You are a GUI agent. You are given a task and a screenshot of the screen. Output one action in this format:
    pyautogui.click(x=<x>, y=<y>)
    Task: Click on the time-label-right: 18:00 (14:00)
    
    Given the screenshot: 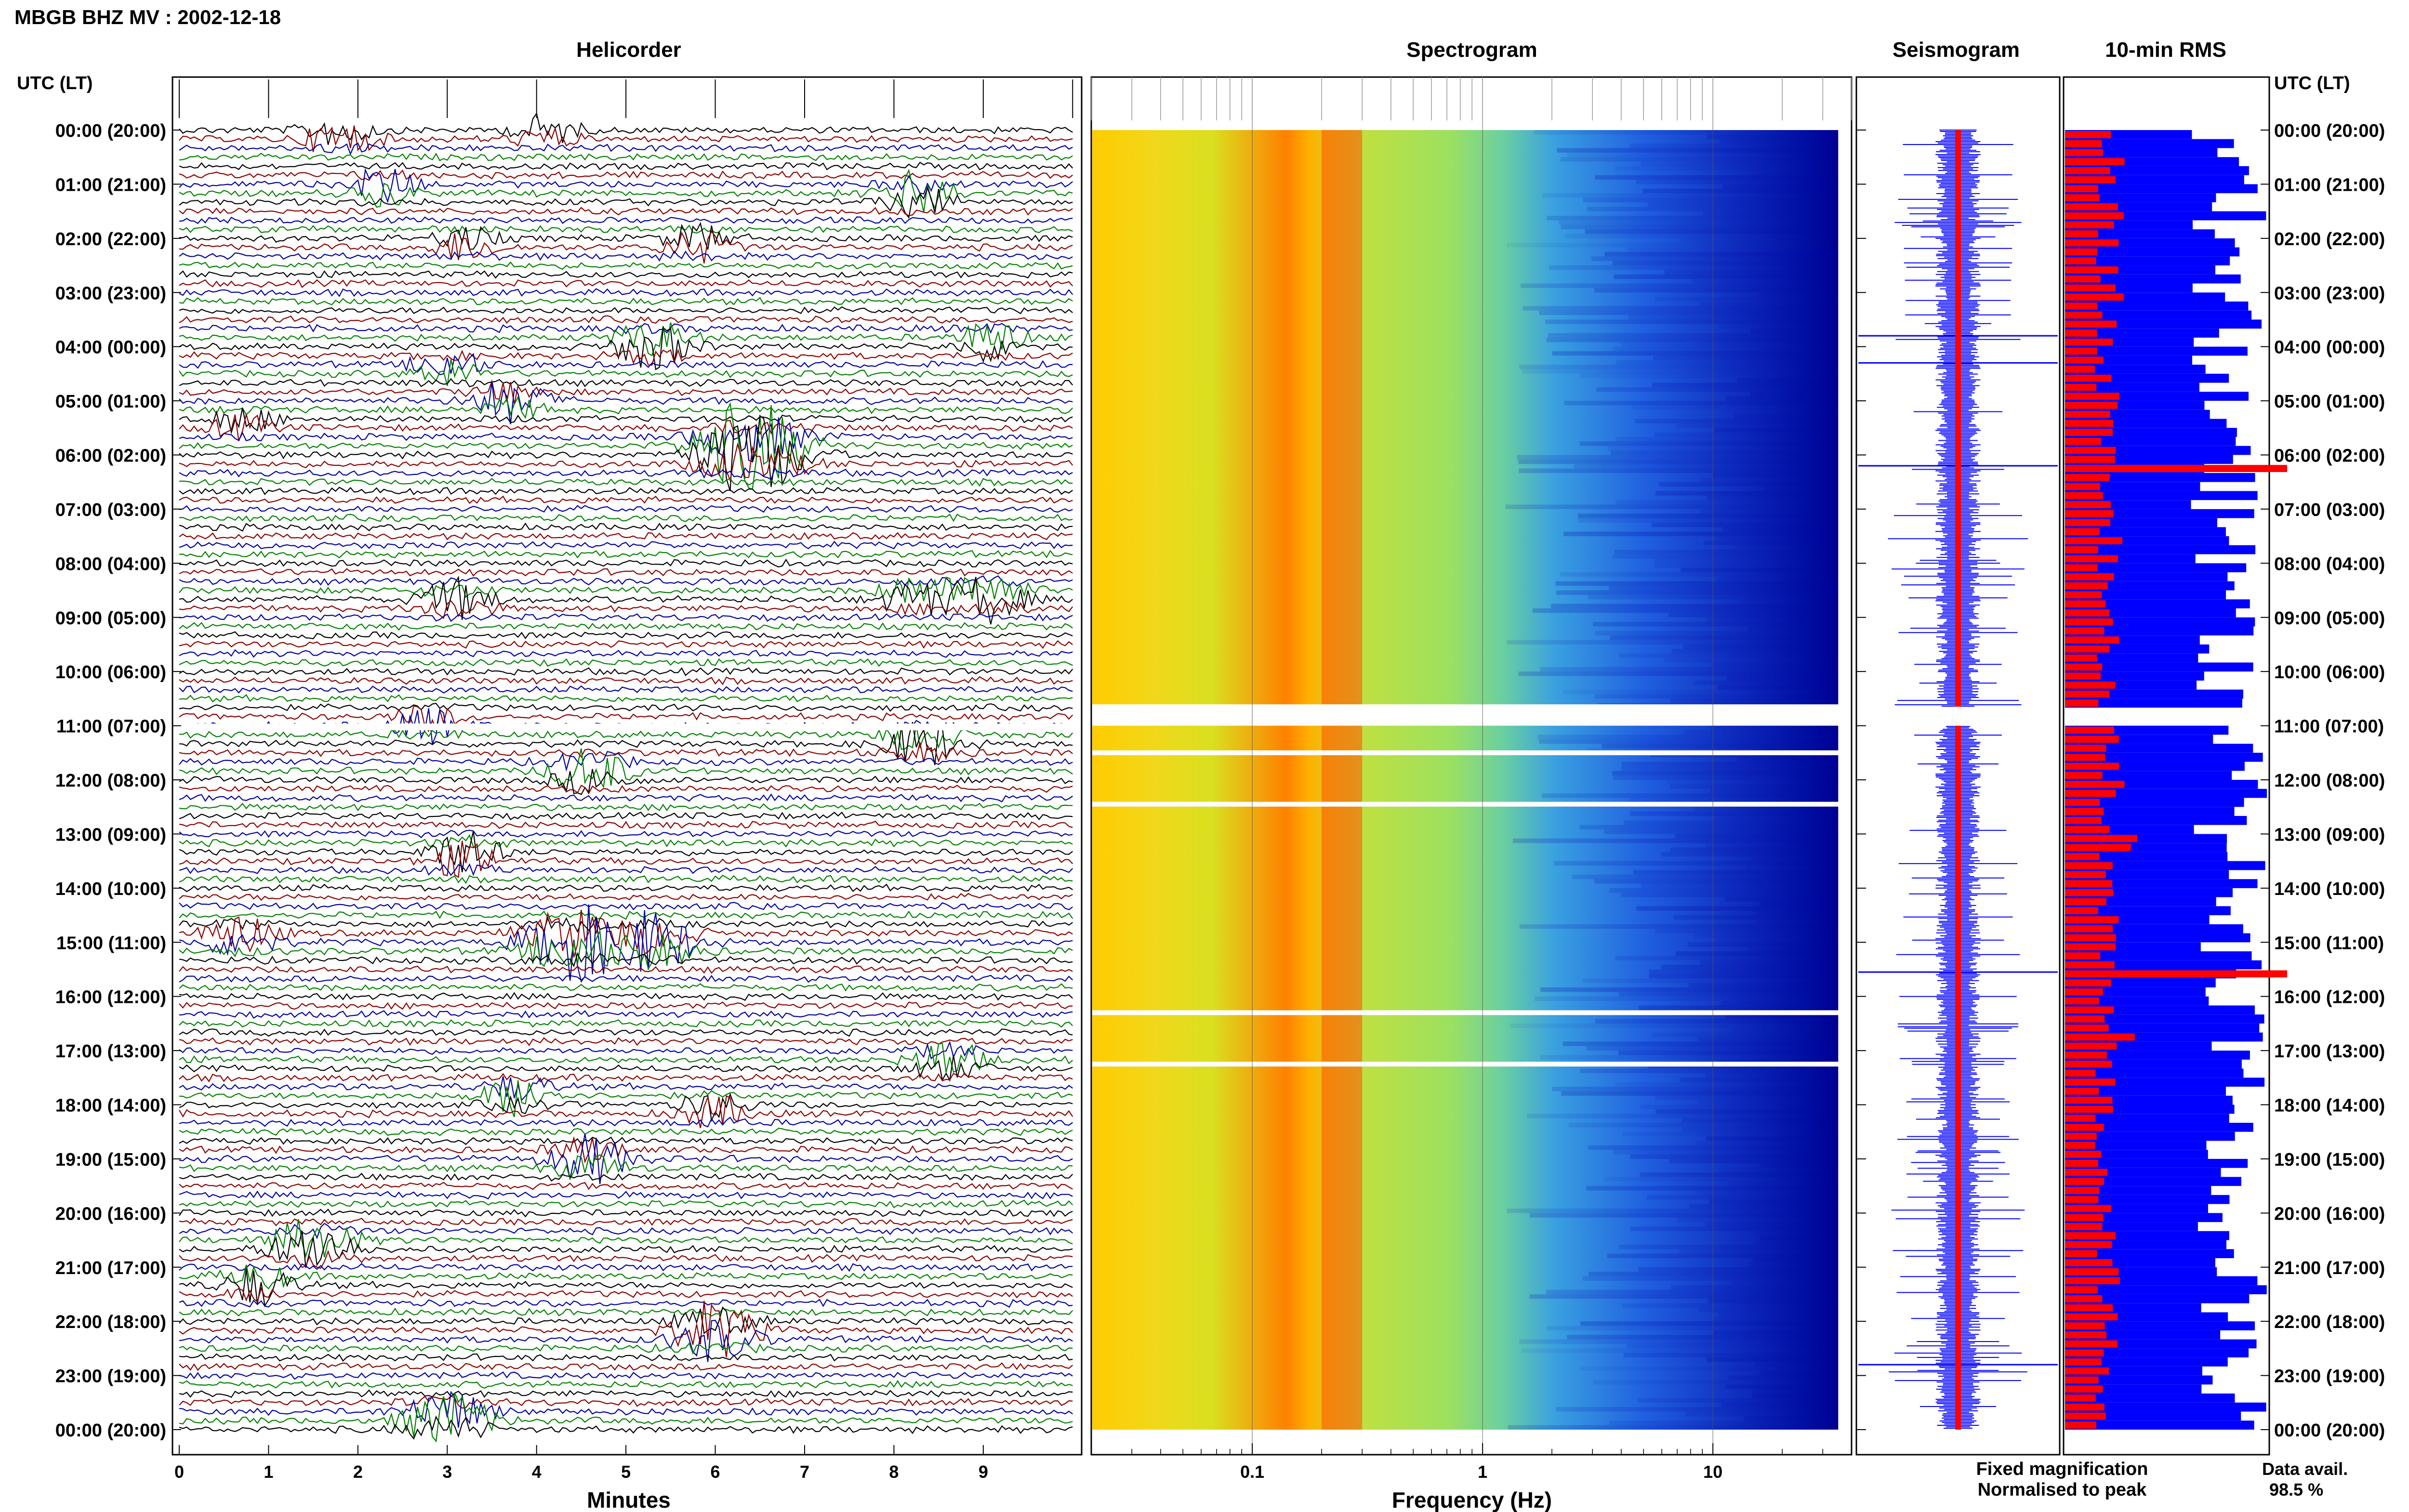 What is the action you would take?
    pyautogui.click(x=2329, y=1106)
    